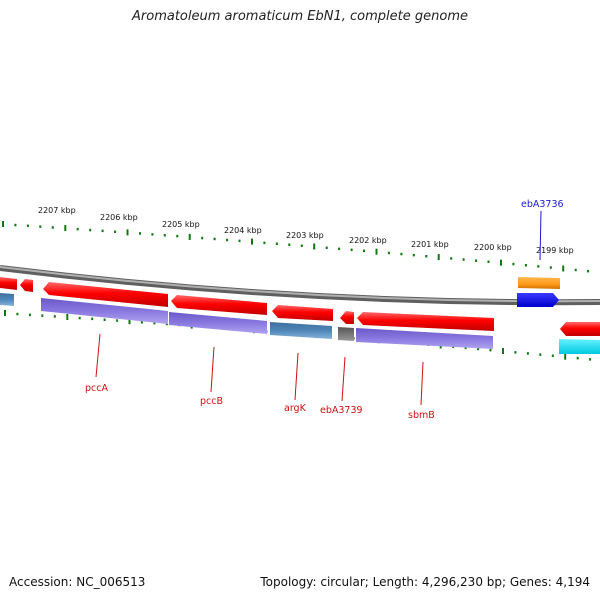 Image resolution: width=600 pixels, height=600 pixels. What do you see at coordinates (493, 247) in the screenshot?
I see `ruler-label: 2200 kbp` at bounding box center [493, 247].